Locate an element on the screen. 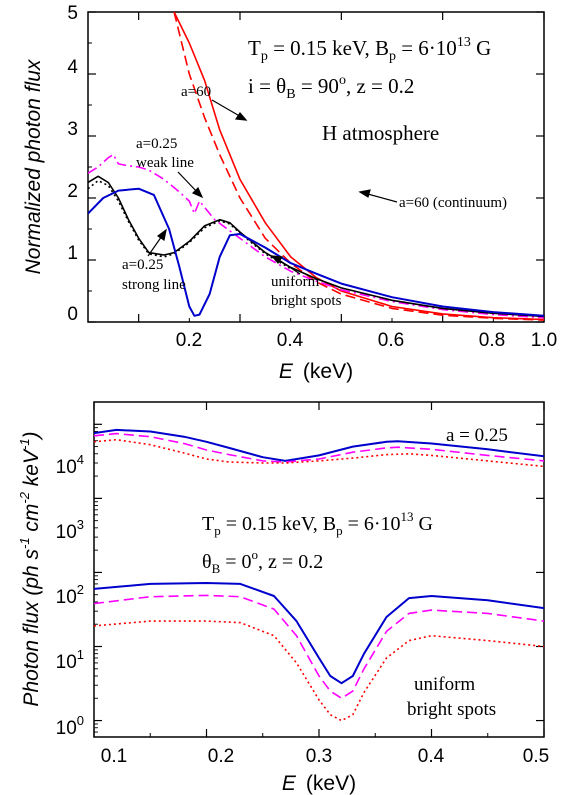 The height and width of the screenshot is (795, 563). bottom-ylabel: Photon flux (ph s-1 cm-2 keV-1) is located at coordinates (30, 568).